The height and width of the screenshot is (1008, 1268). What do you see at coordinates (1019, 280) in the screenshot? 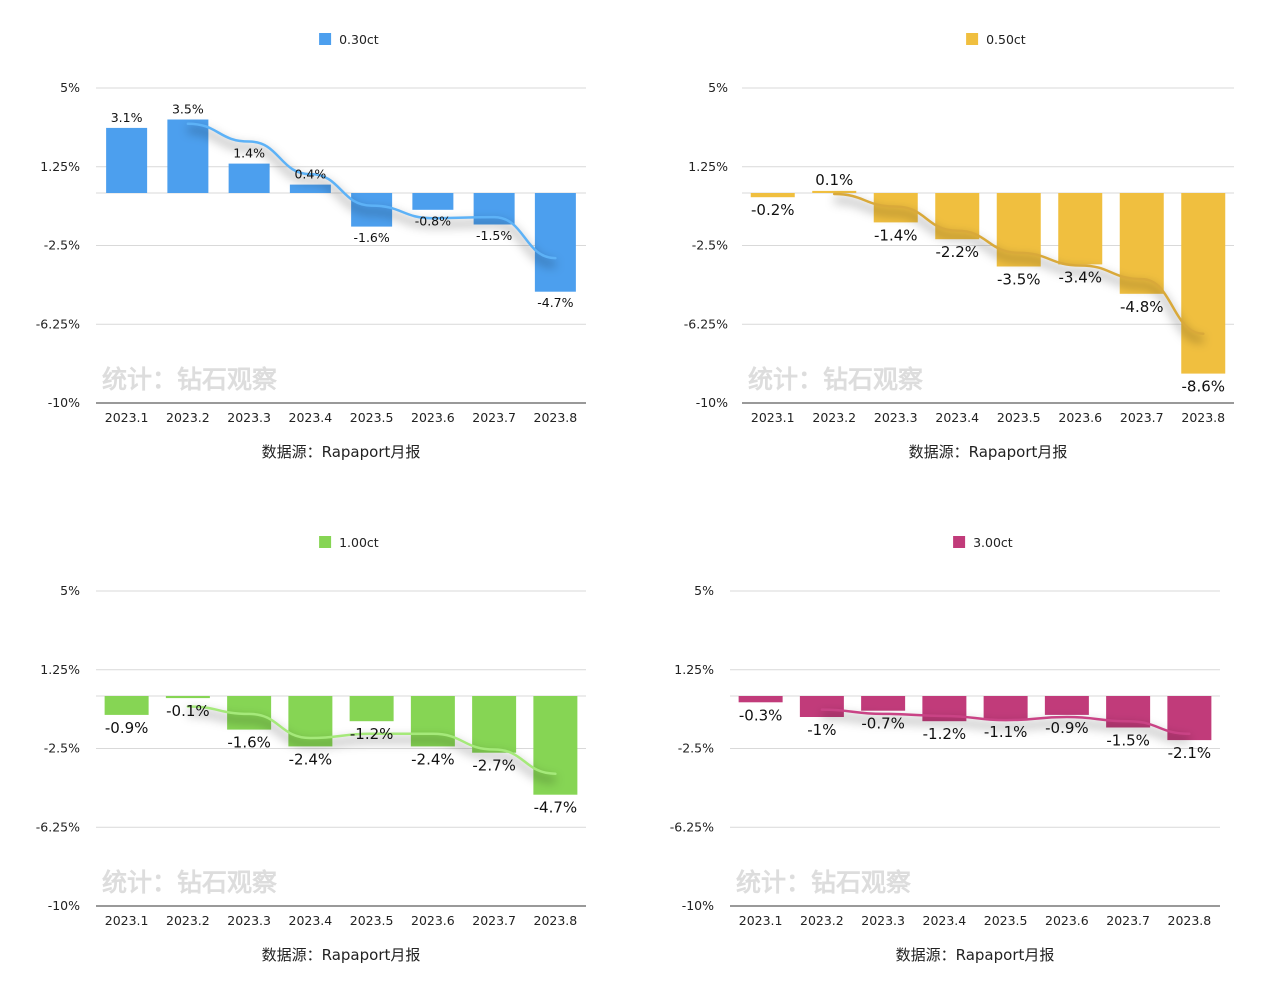
I see `data-label: -3.5%` at bounding box center [1019, 280].